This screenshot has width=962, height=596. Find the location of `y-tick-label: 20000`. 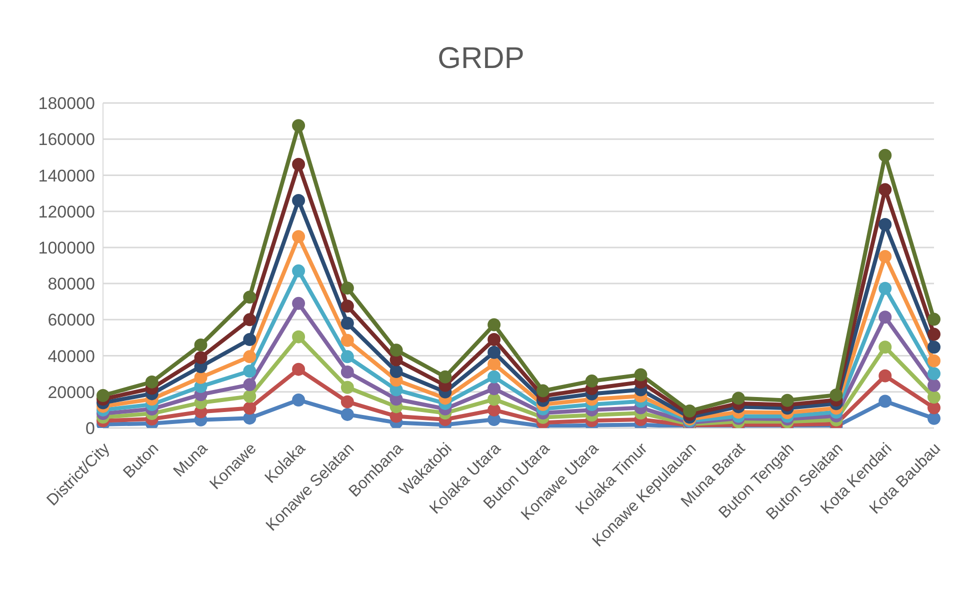

y-tick-label: 20000 is located at coordinates (71, 392).